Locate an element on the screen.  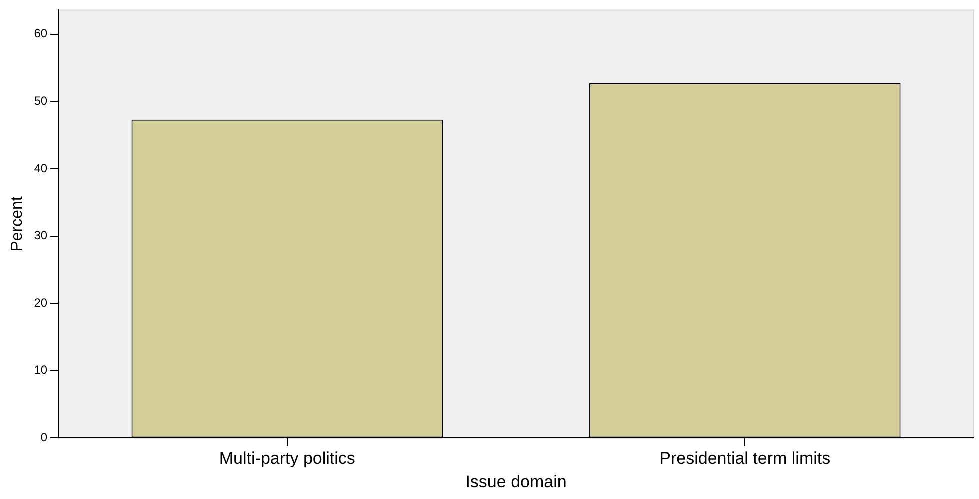
y-tick-label: 0 is located at coordinates (44, 437).